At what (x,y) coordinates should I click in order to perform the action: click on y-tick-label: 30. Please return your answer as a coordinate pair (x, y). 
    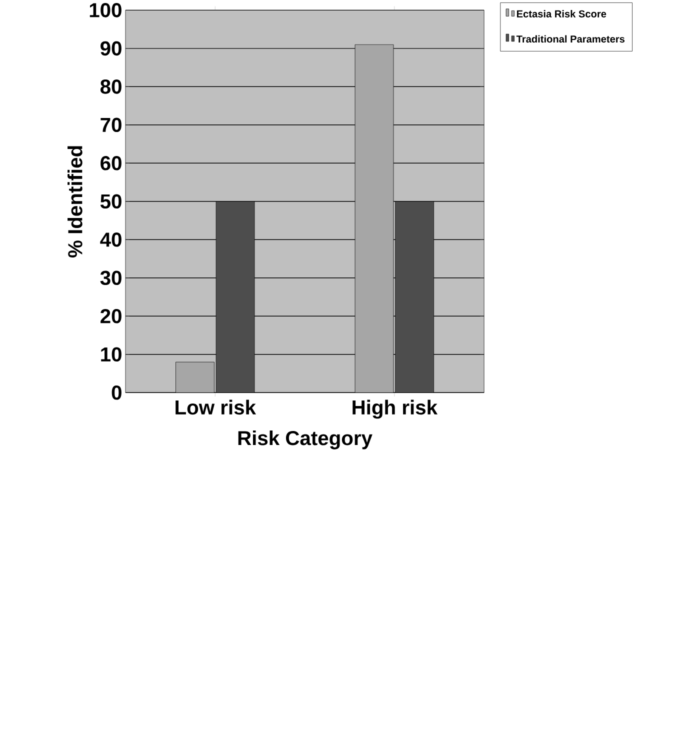
    Looking at the image, I should click on (111, 278).